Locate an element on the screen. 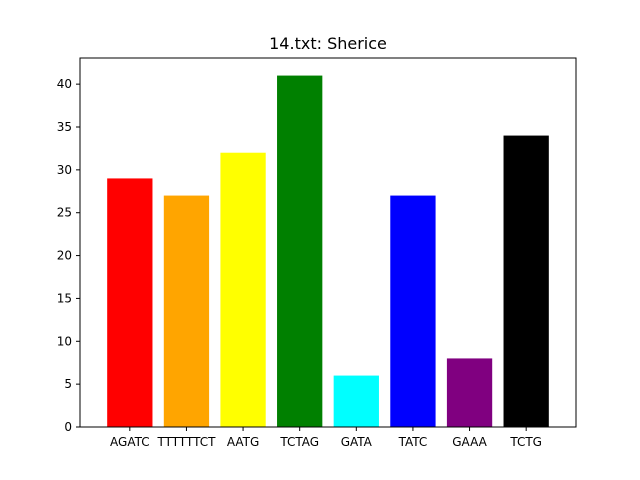  chart-title: 14.txt: Sherice is located at coordinates (328, 43).